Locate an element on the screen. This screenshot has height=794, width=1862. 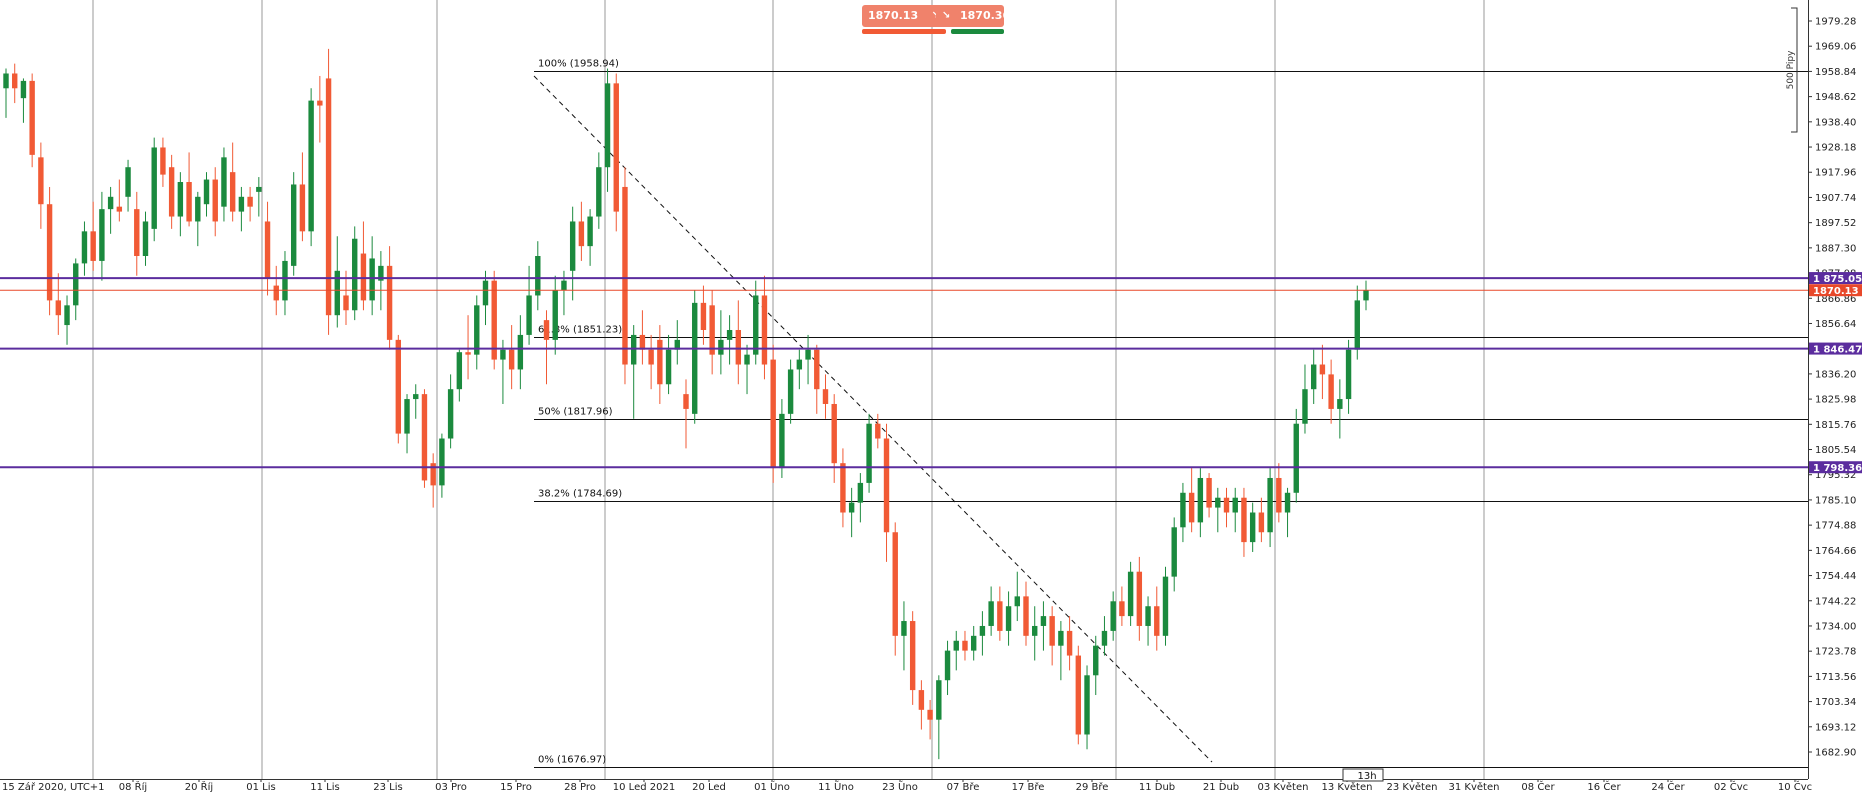
period-badge-group: 13h is located at coordinates (1363, 775).